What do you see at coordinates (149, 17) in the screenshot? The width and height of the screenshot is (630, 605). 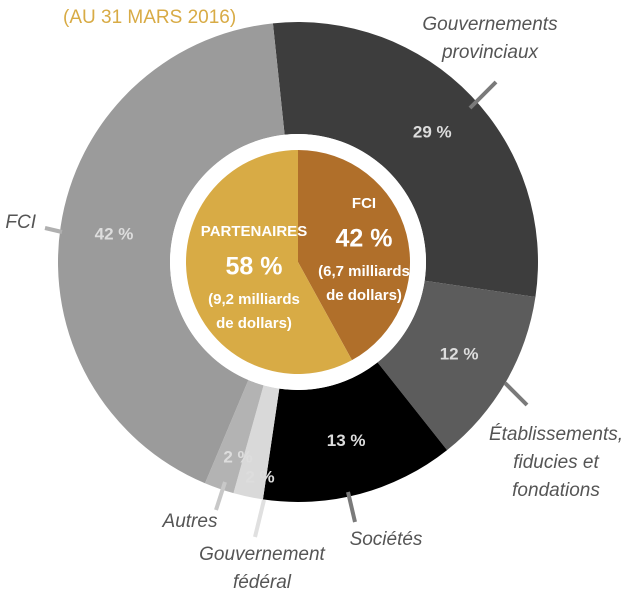 I see `chart-subtitle: (AU 31 MARS 2016)` at bounding box center [149, 17].